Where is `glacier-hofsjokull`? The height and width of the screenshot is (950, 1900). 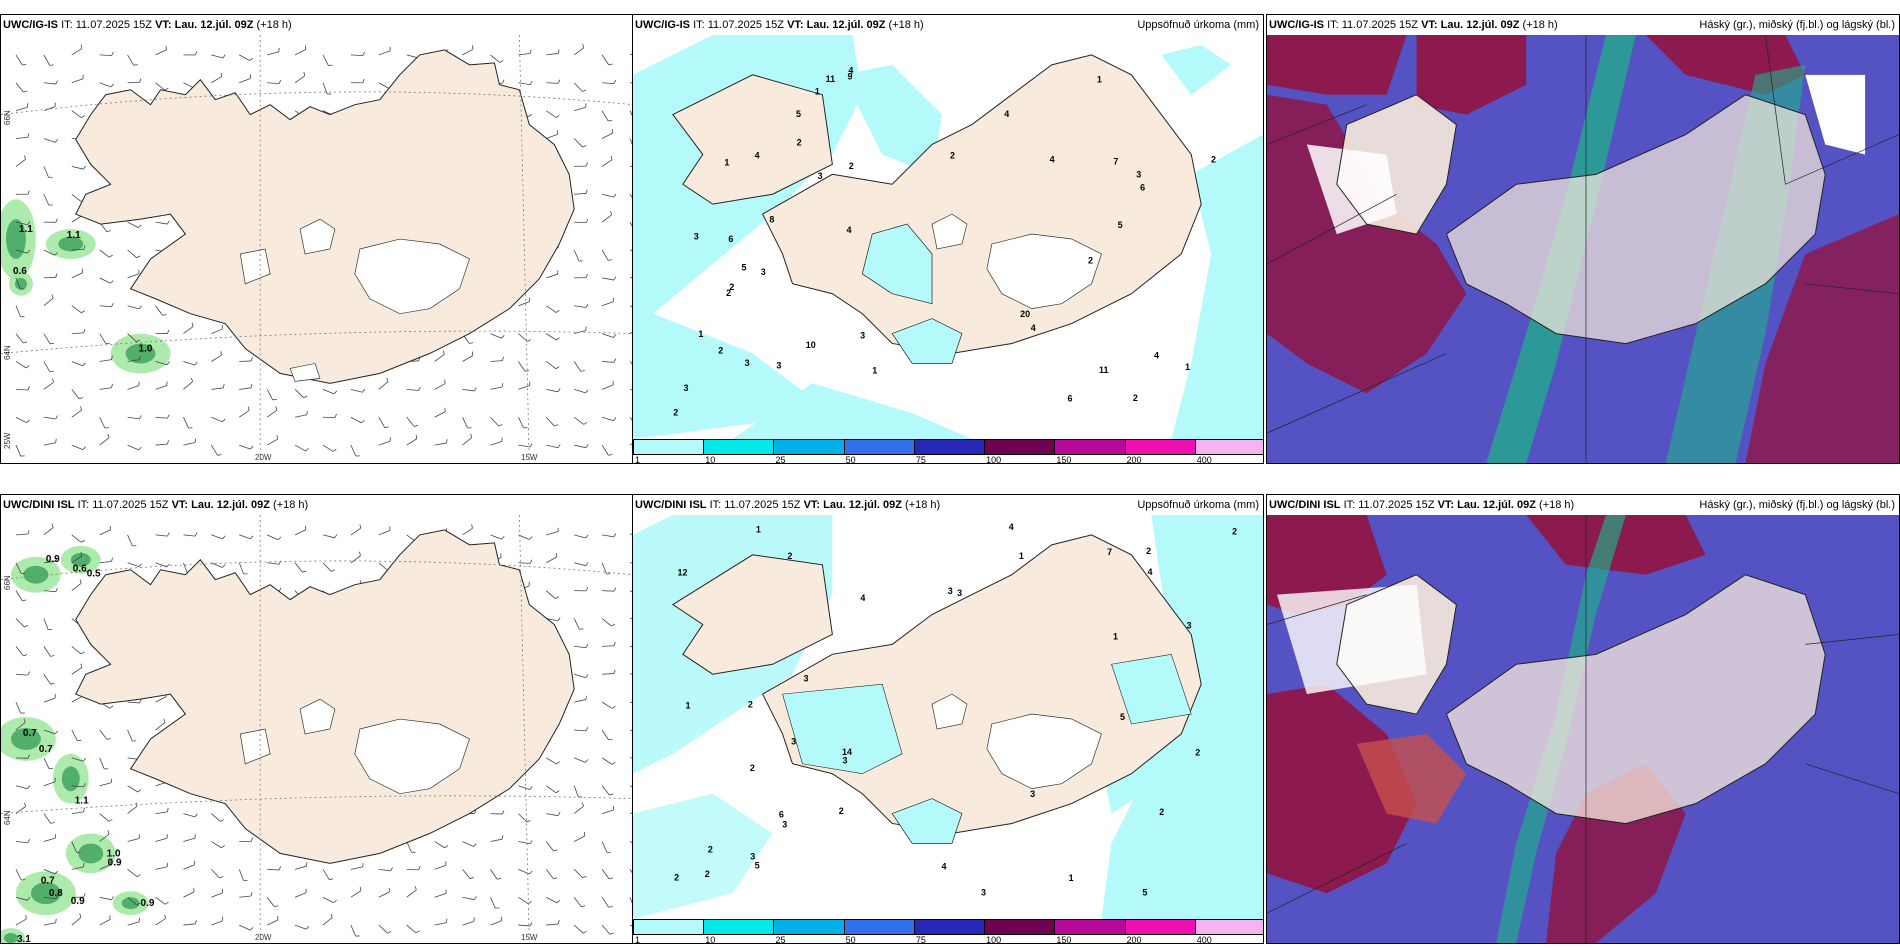 glacier-hofsjokull is located at coordinates (255, 746).